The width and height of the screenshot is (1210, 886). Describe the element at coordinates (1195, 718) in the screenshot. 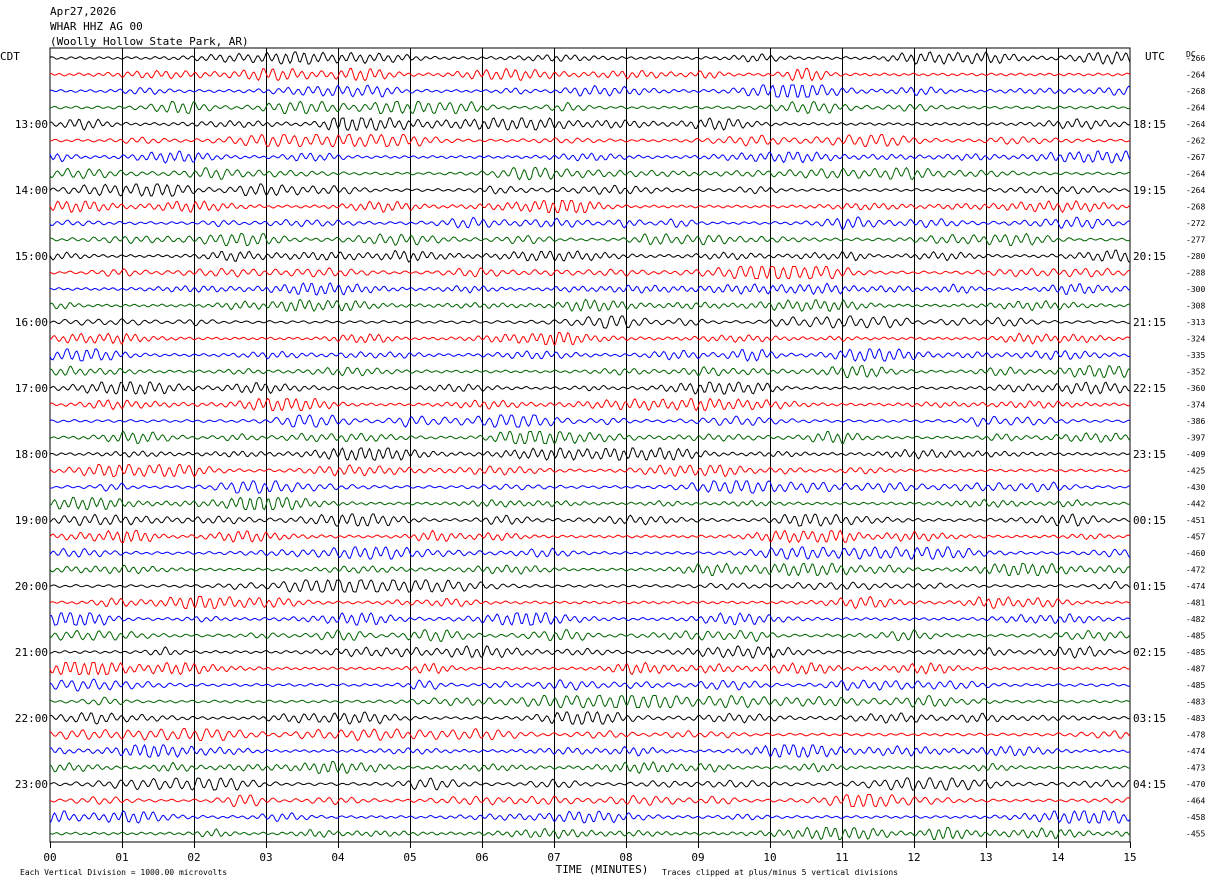

I see `dc-offset-label: -483` at that location.